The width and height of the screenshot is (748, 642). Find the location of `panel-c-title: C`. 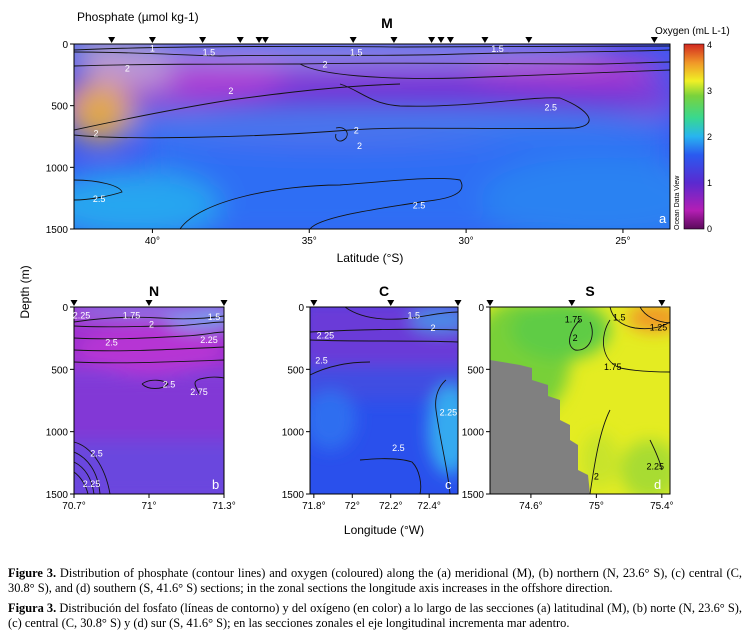

panel-c-title: C is located at coordinates (384, 291).